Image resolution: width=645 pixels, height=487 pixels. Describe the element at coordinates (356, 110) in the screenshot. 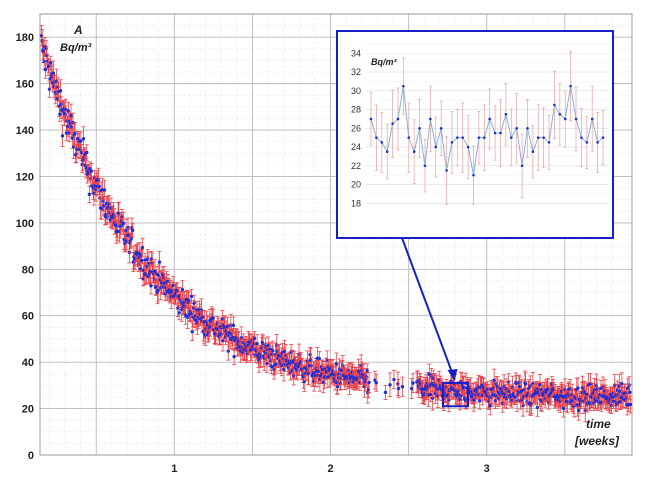

I see `inset-y-tick-label: 28` at that location.